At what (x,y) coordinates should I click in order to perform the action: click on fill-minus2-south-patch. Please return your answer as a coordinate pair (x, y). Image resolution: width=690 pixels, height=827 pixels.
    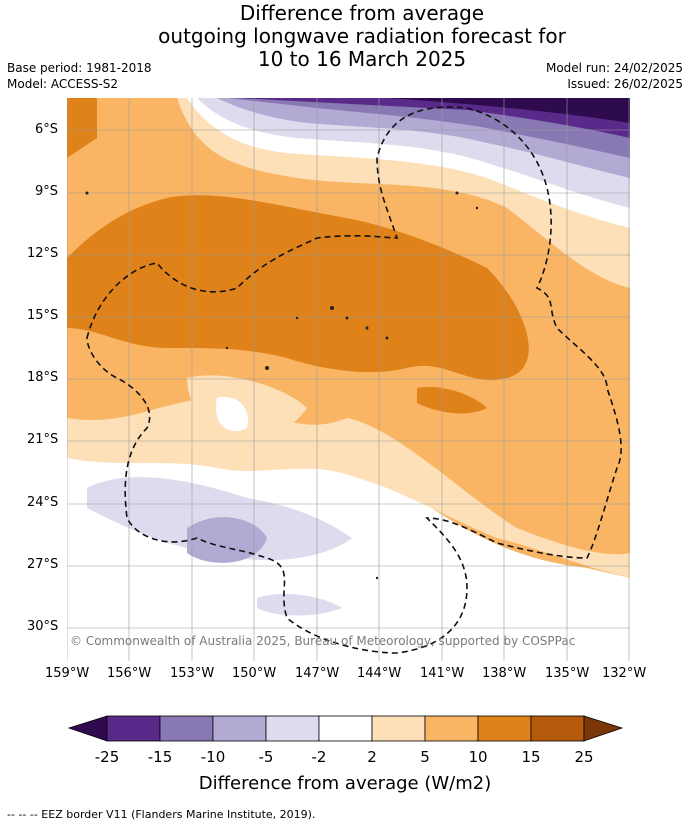
    Looking at the image, I should click on (299, 604).